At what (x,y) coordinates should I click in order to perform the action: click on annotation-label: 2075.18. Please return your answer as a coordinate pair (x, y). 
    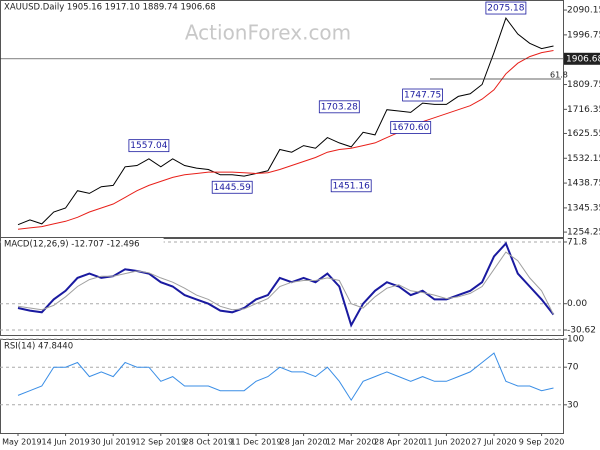
    Looking at the image, I should click on (505, 9).